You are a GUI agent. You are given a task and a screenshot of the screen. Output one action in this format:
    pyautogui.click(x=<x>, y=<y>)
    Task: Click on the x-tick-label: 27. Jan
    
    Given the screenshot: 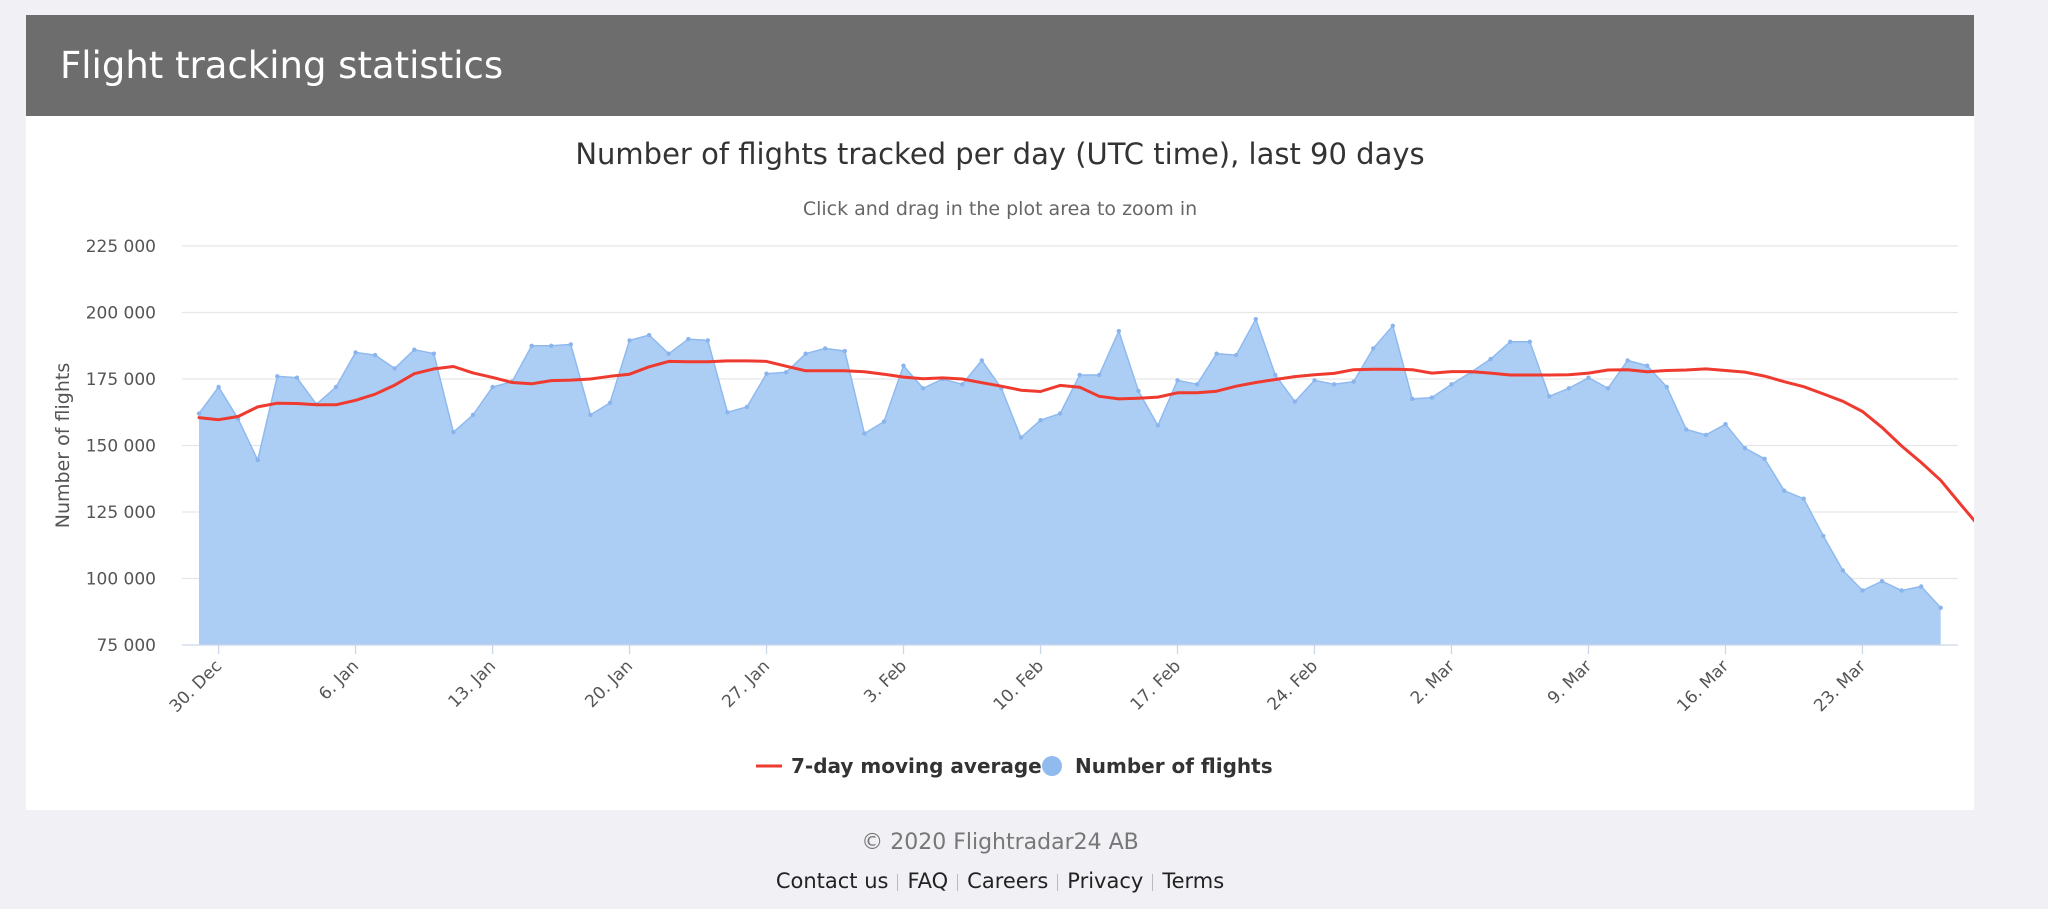 What is the action you would take?
    pyautogui.click(x=746, y=684)
    